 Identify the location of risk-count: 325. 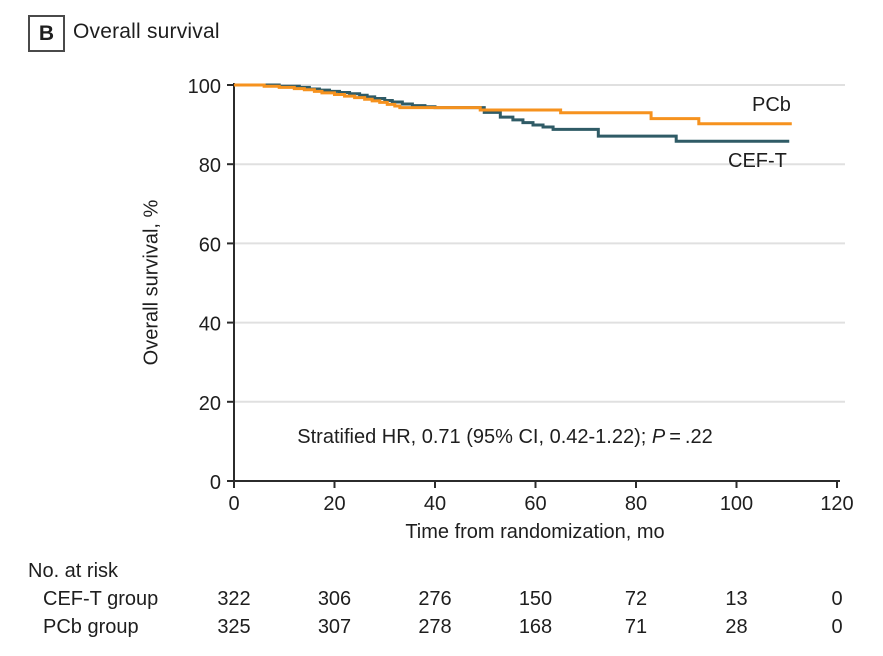
(234, 627).